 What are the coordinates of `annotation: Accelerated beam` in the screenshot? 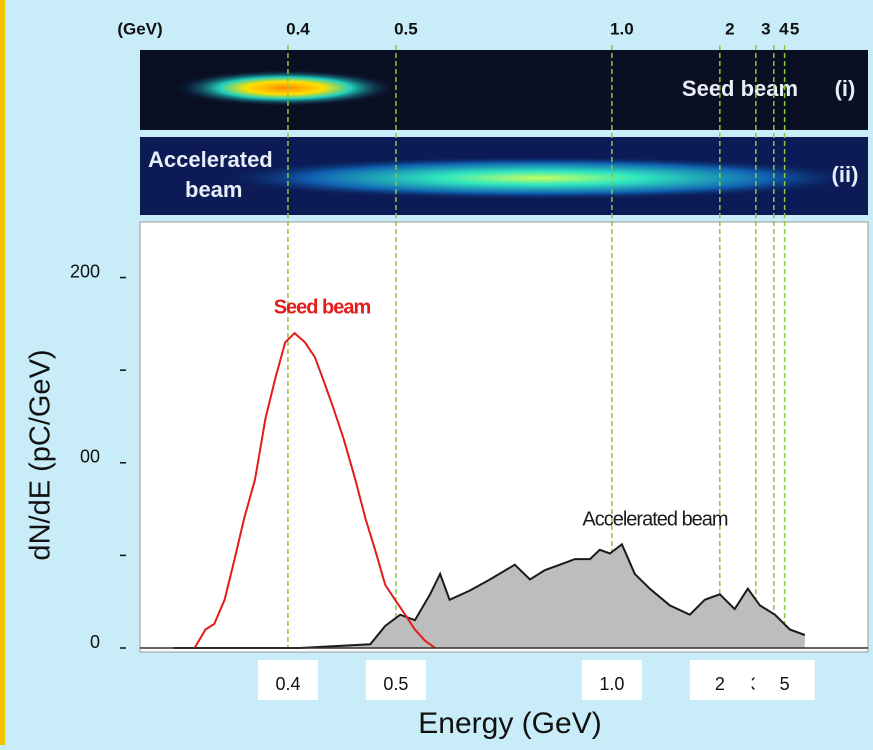 It's located at (655, 519).